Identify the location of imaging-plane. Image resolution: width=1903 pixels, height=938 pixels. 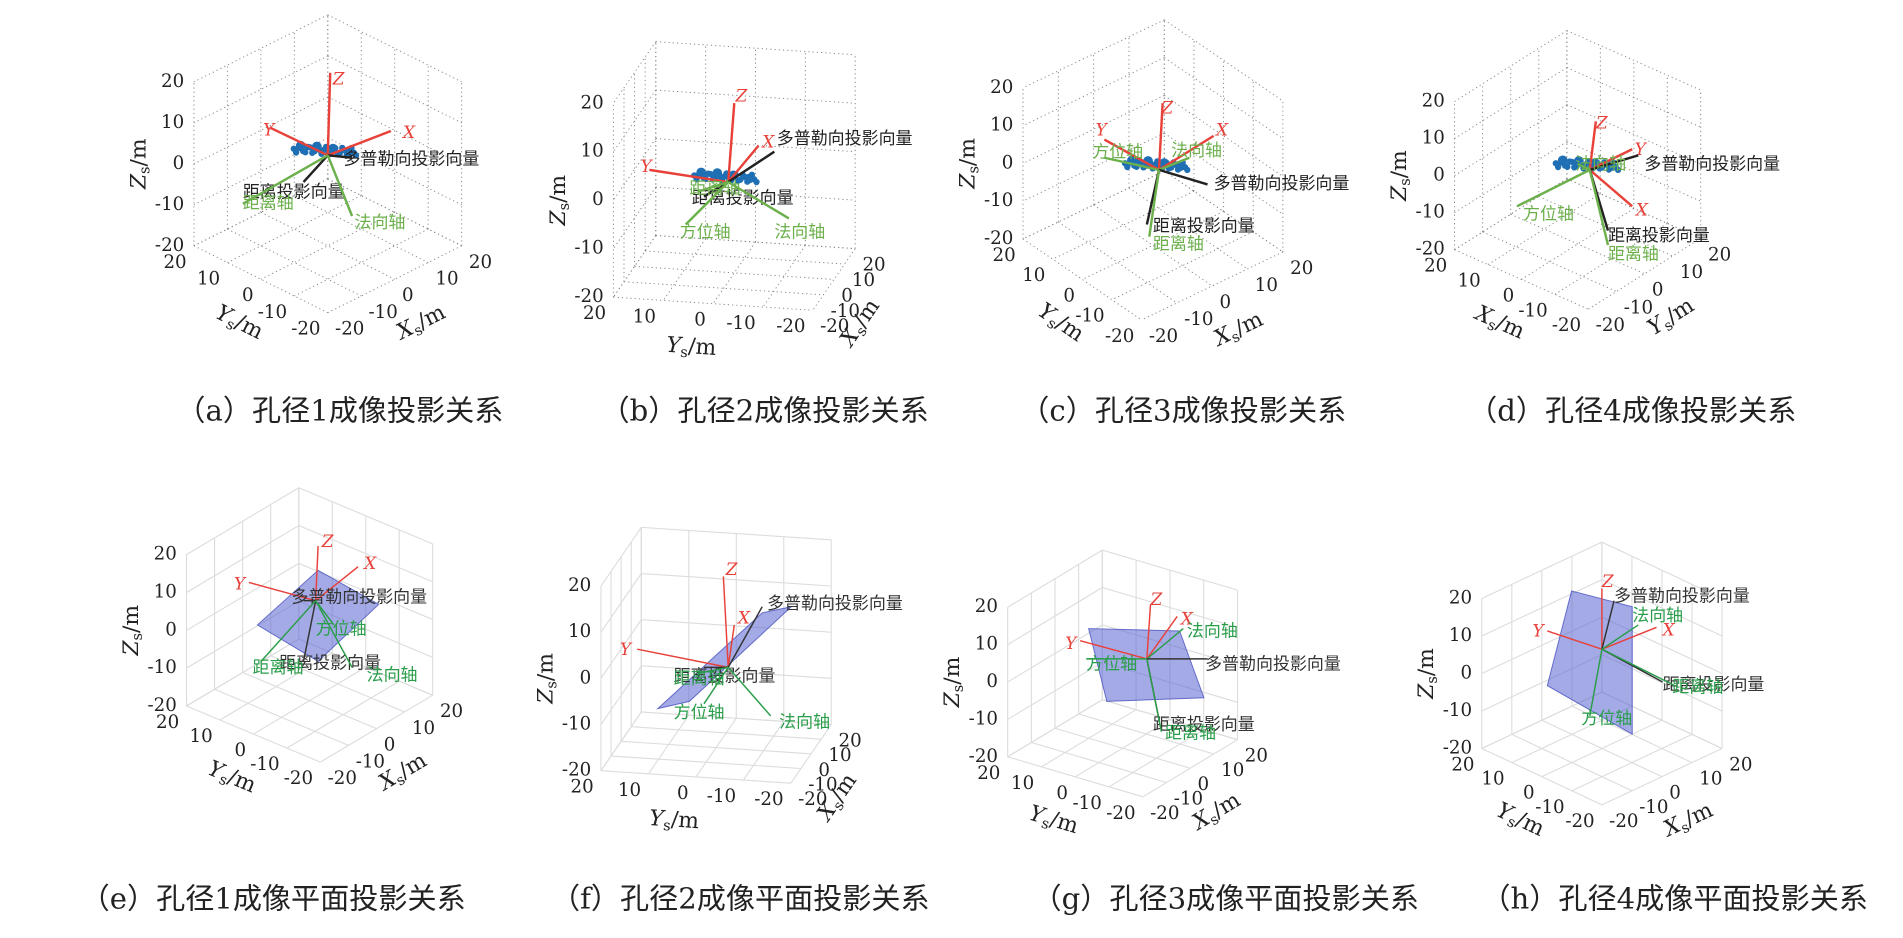
(318, 615).